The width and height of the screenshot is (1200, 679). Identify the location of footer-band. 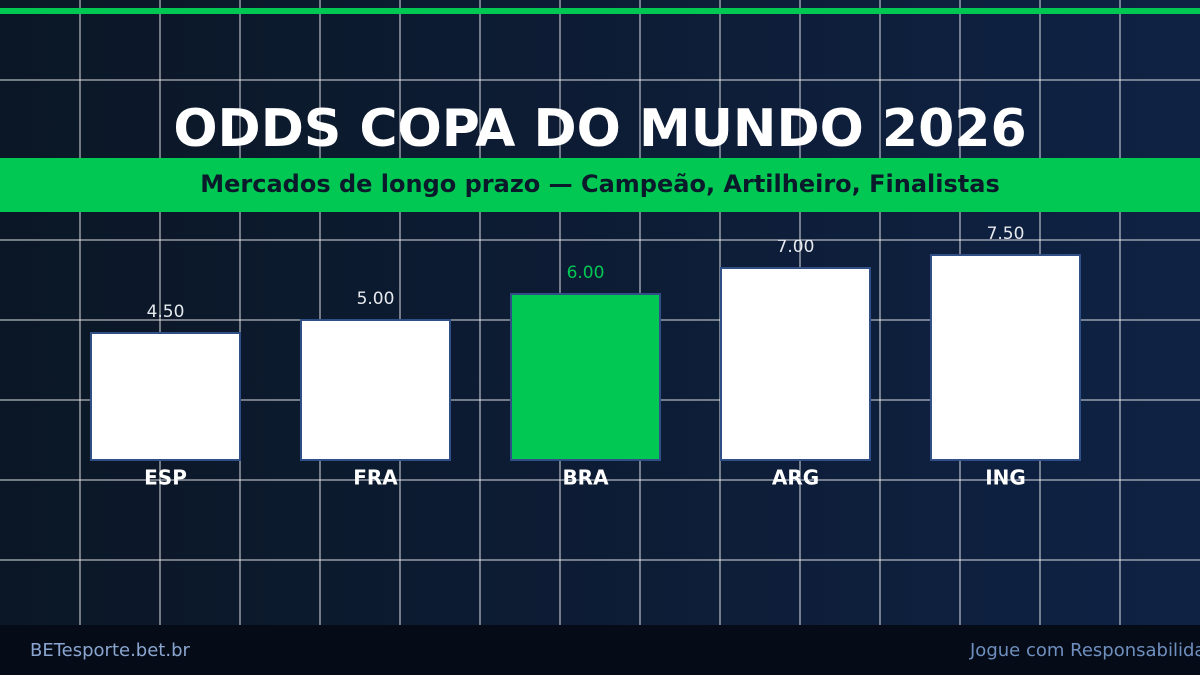
(600, 650).